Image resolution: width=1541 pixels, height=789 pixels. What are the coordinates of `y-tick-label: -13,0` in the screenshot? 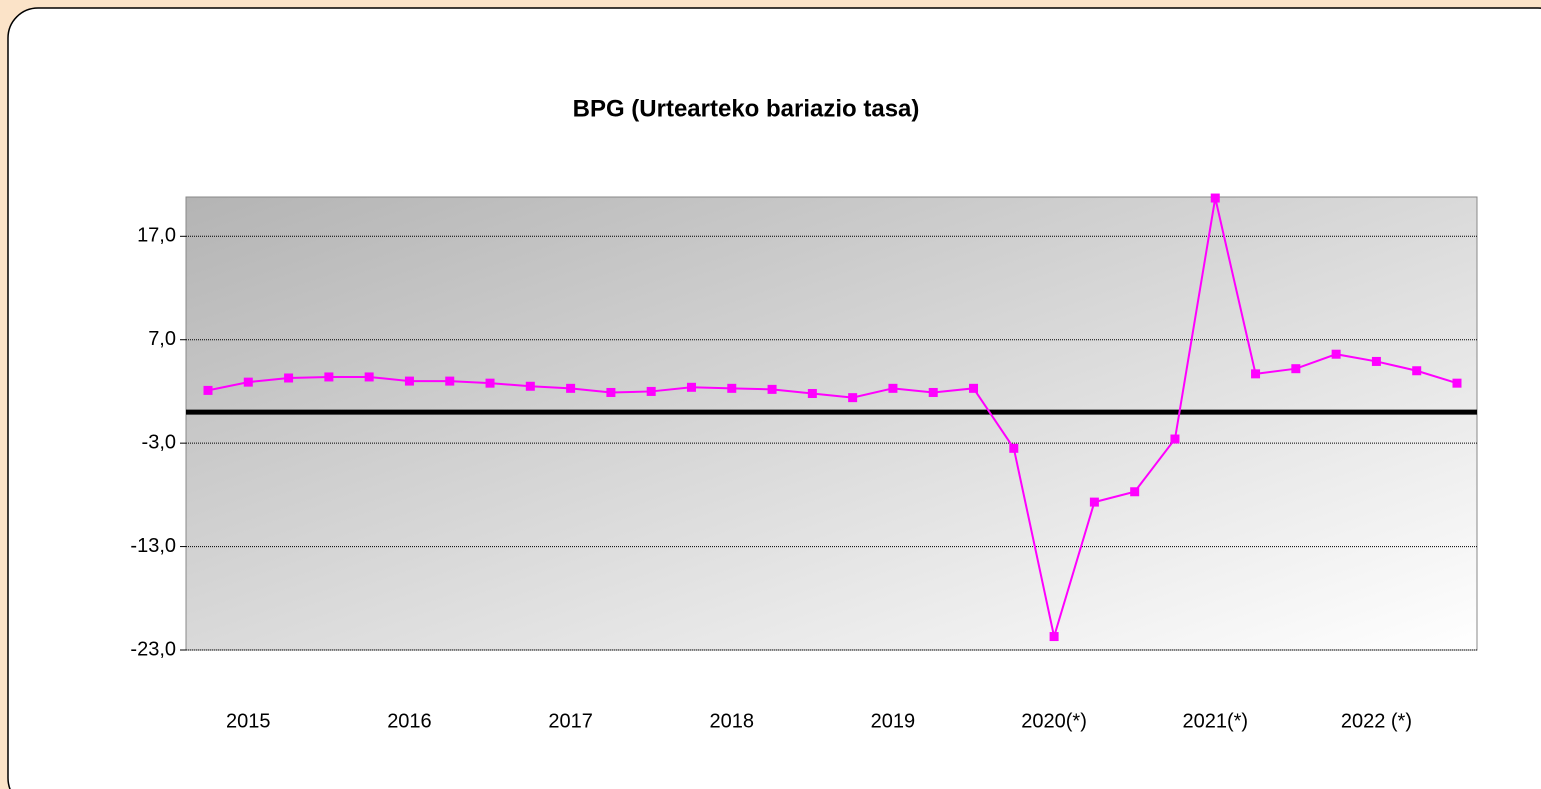 It's located at (153, 546).